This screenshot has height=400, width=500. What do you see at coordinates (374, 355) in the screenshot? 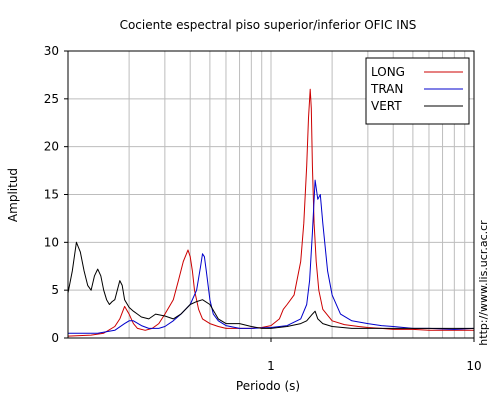
I see `x-axis-ticks: 1 10` at bounding box center [374, 355].